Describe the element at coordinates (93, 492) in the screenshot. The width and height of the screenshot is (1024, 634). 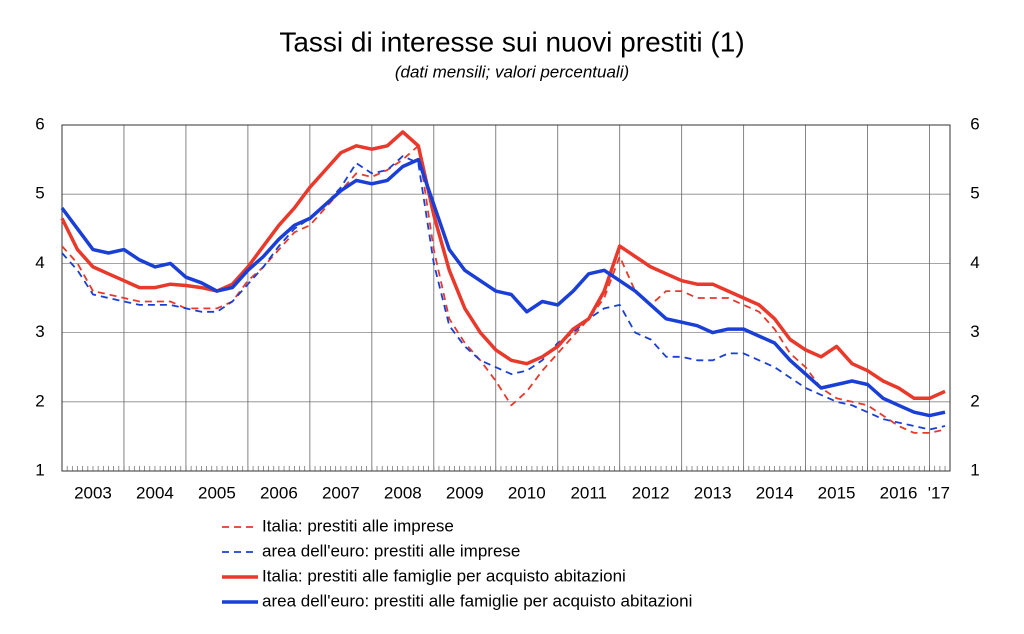
I see `x-tick-label: 2003` at that location.